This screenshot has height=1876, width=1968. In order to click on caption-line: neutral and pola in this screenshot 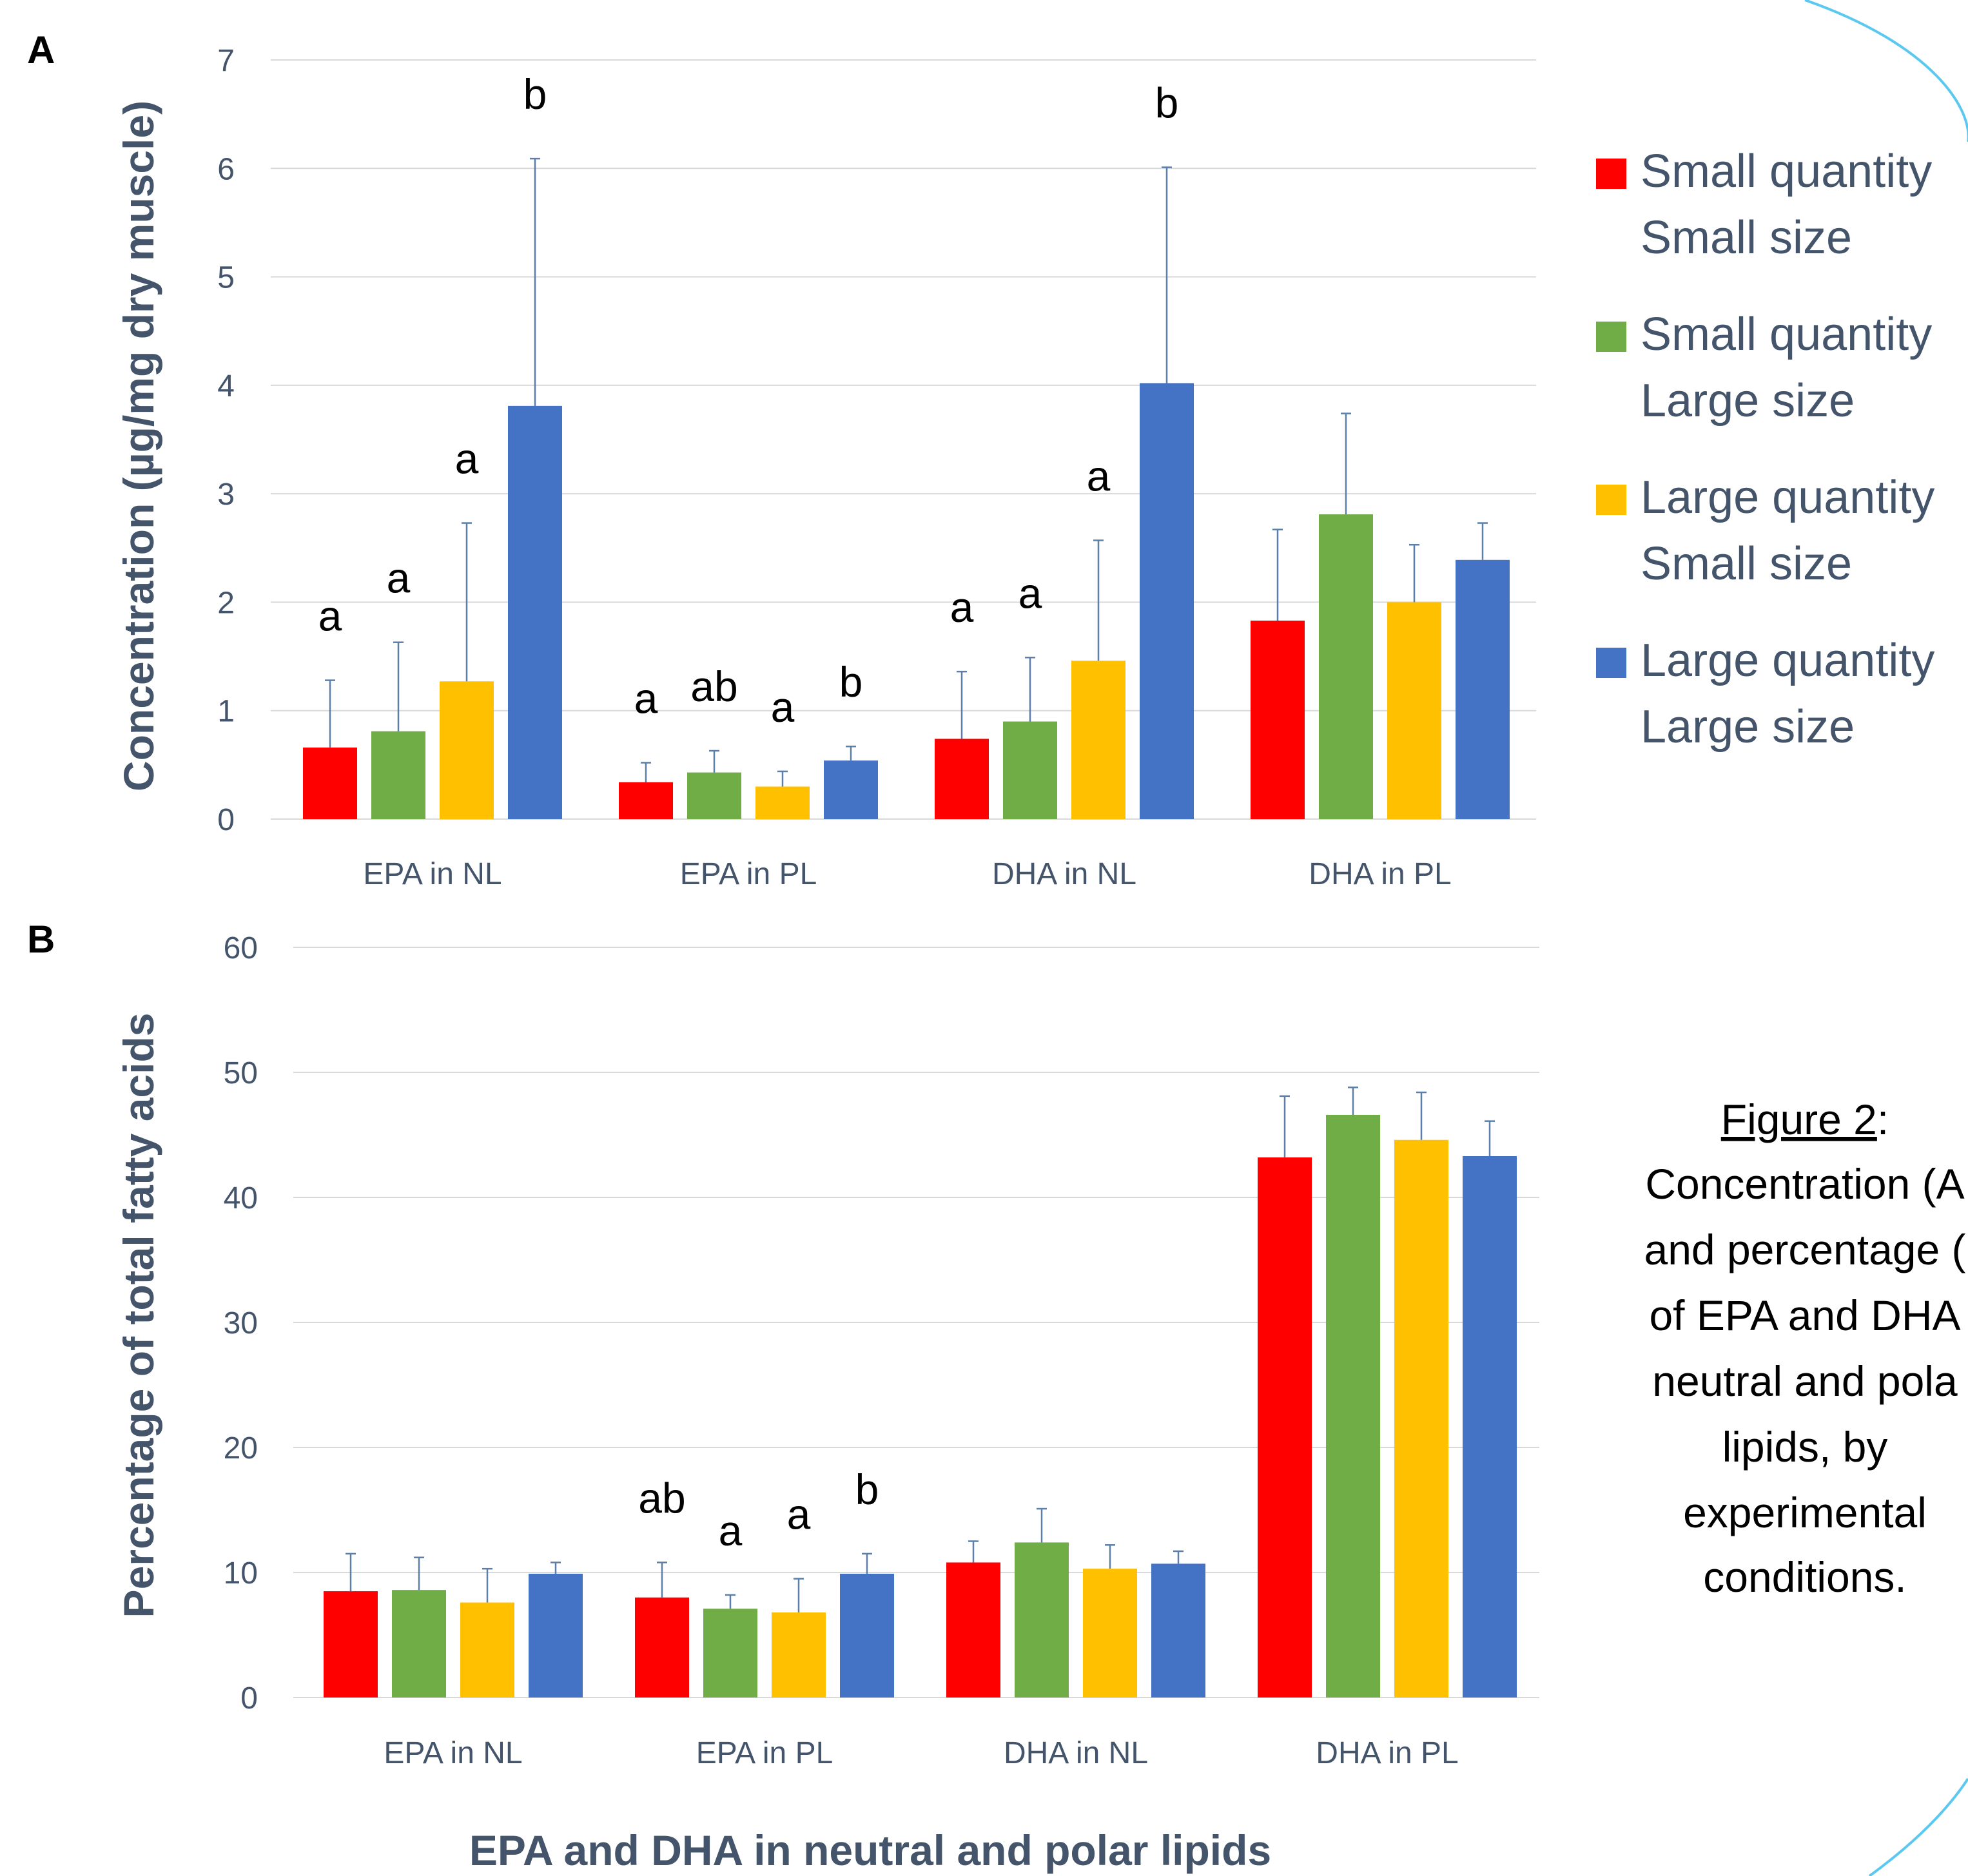, I will do `click(1805, 1381)`.